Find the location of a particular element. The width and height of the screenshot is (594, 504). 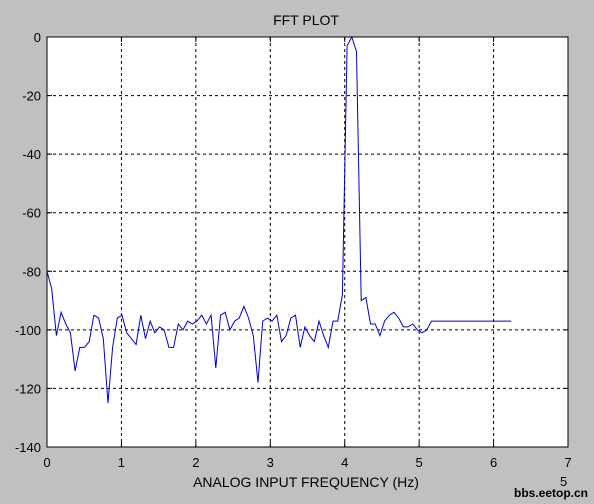

x-tick-label: 4 is located at coordinates (344, 462).